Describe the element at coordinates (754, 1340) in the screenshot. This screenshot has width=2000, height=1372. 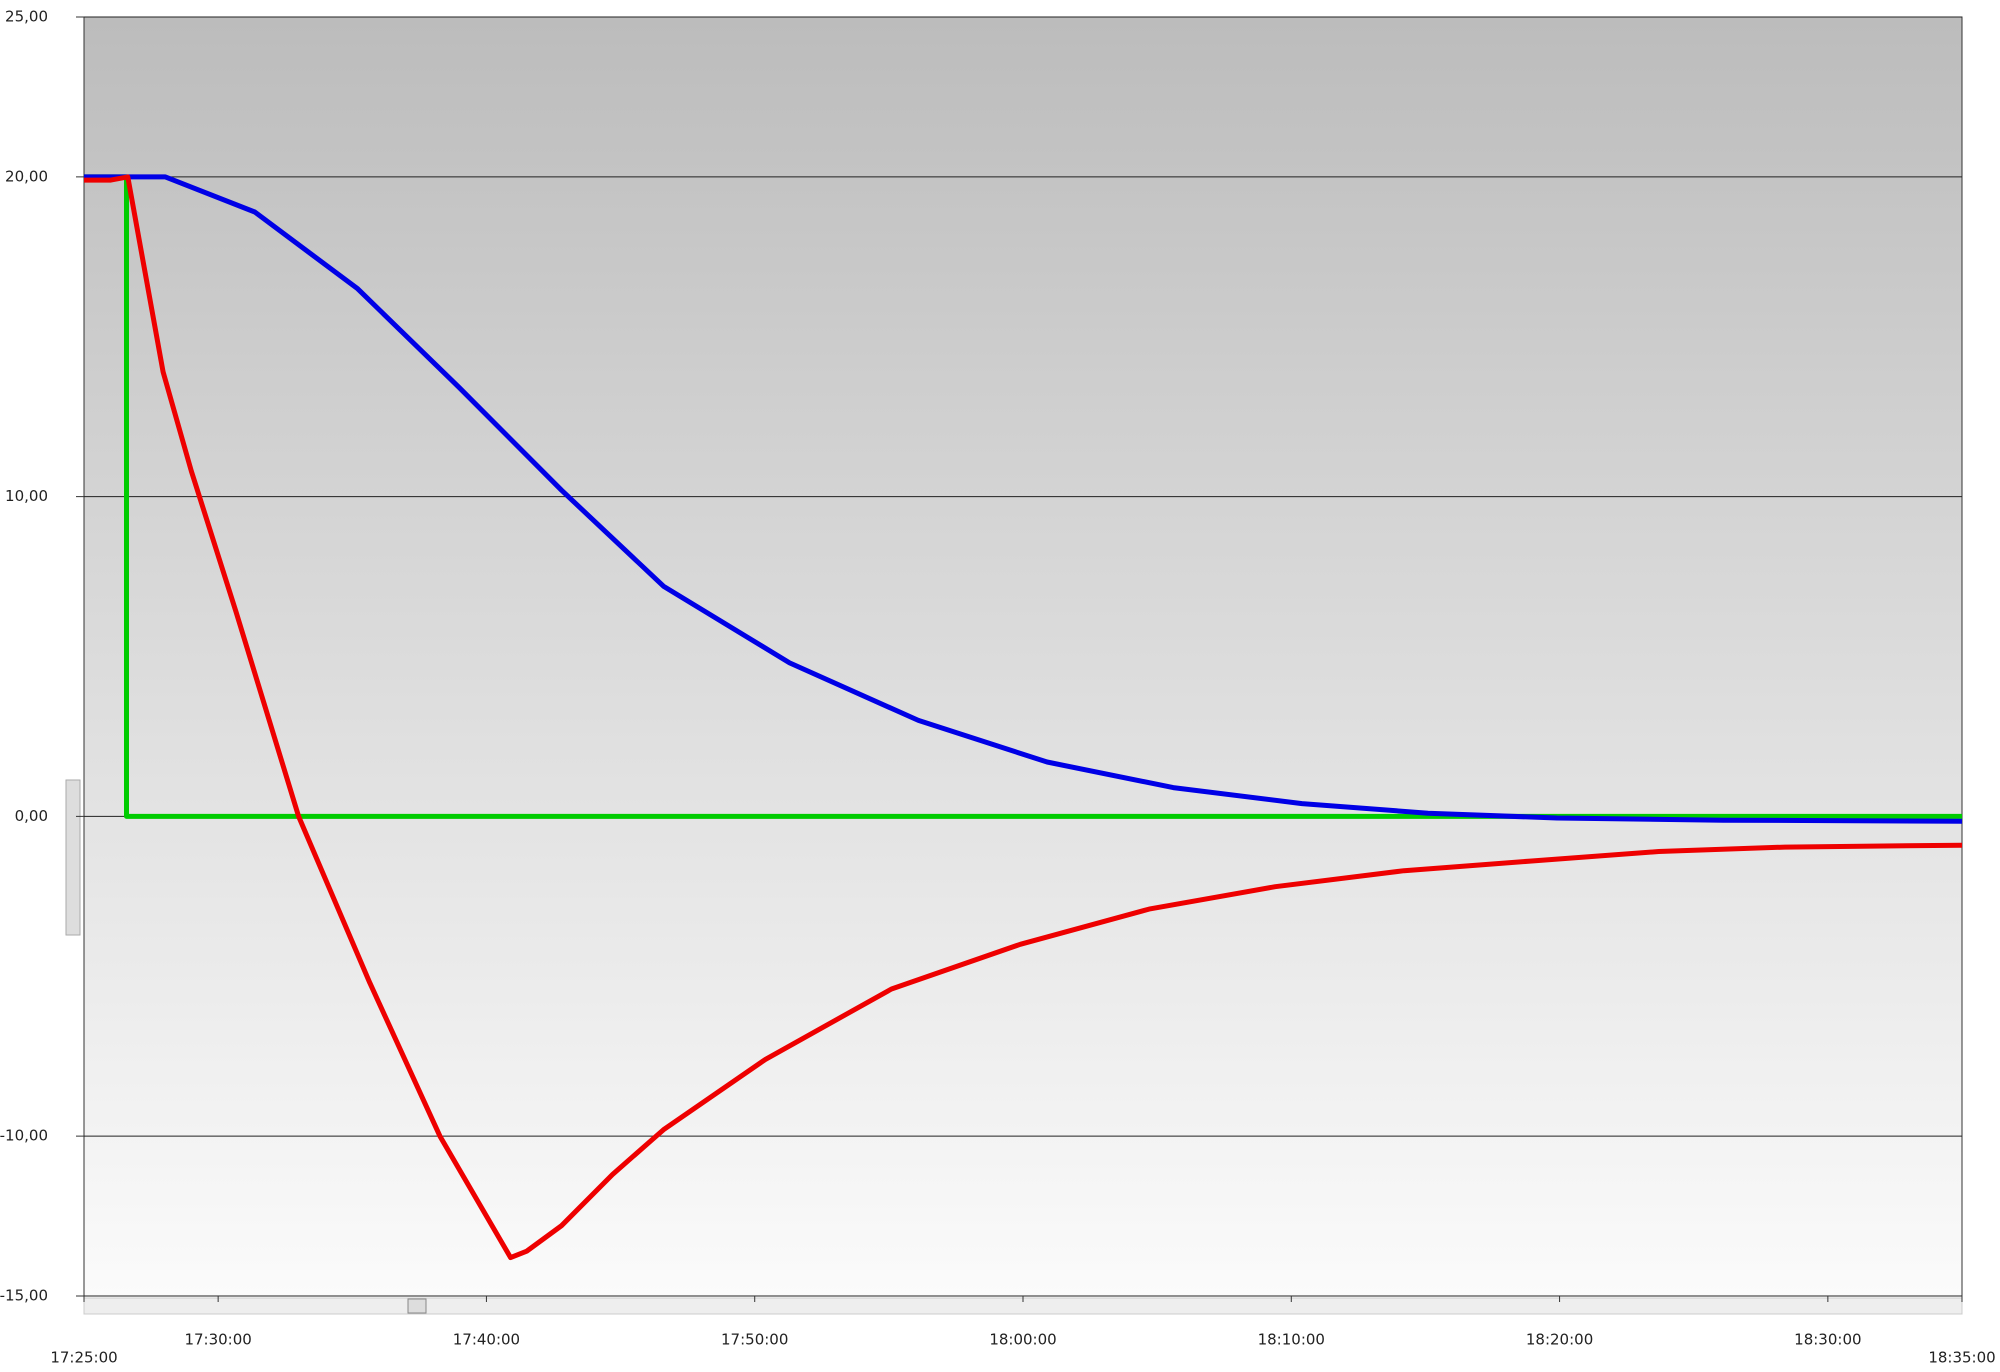
I see `x-tick-label: 17:50:00` at that location.